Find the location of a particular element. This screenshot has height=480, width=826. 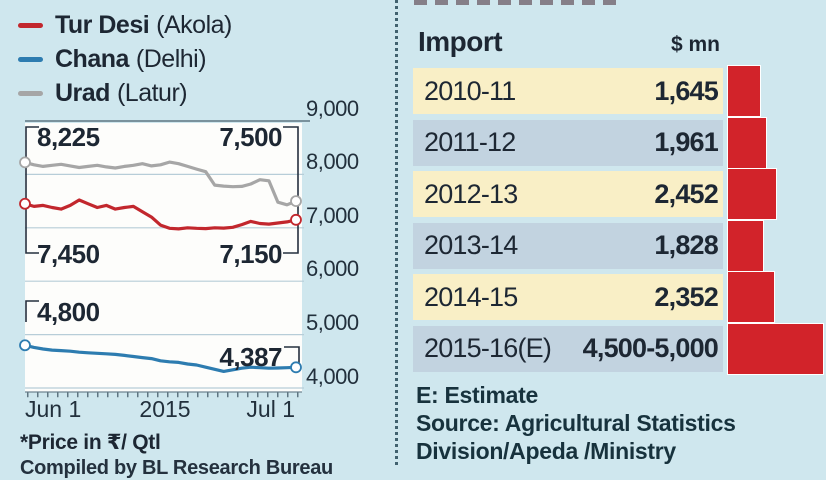

legend-location-tur-desi: (Akola) is located at coordinates (194, 24).